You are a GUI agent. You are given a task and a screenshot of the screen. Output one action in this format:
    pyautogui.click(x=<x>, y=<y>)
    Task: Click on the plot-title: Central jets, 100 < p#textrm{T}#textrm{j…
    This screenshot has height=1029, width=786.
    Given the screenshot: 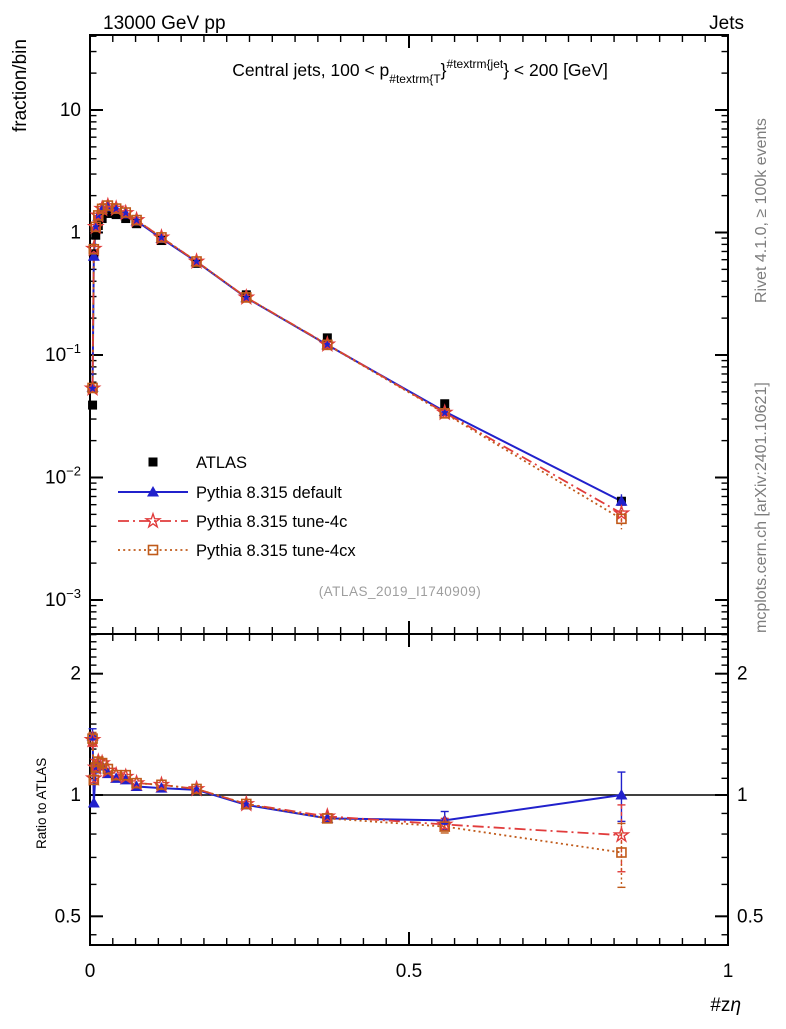 What is the action you would take?
    pyautogui.click(x=420, y=71)
    